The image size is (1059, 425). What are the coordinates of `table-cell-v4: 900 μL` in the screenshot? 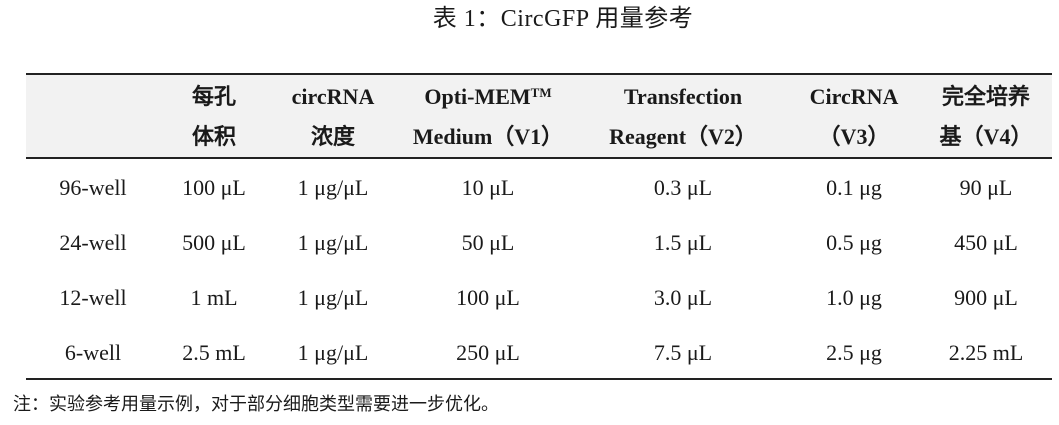 It's located at (986, 297).